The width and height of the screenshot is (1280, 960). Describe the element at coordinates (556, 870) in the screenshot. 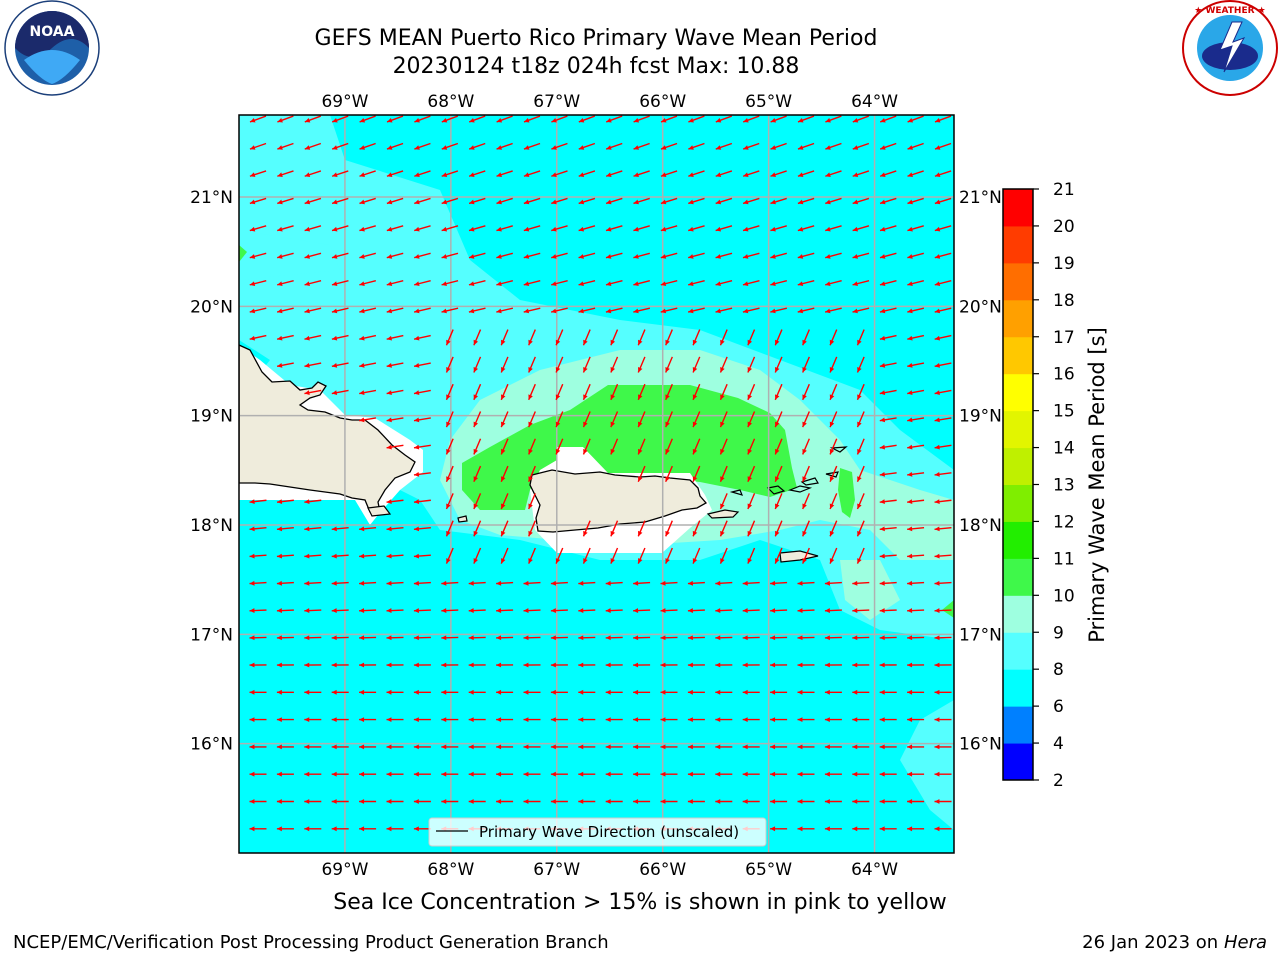

I see `lon-tick-label: 67°W` at that location.